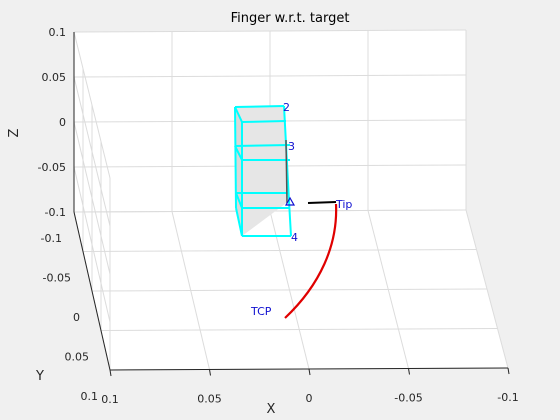 This screenshot has width=560, height=420. I want to click on box-edge-right, so click(287, 171).